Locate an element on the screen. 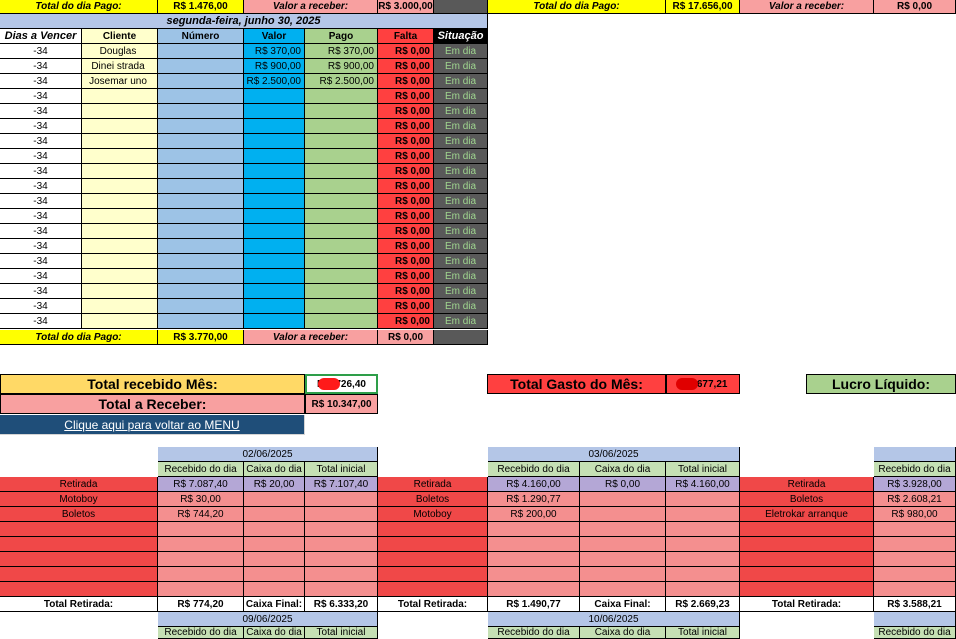 This screenshot has height=639, width=956. cash-row1-caixa: R$ 0,00 is located at coordinates (623, 484).